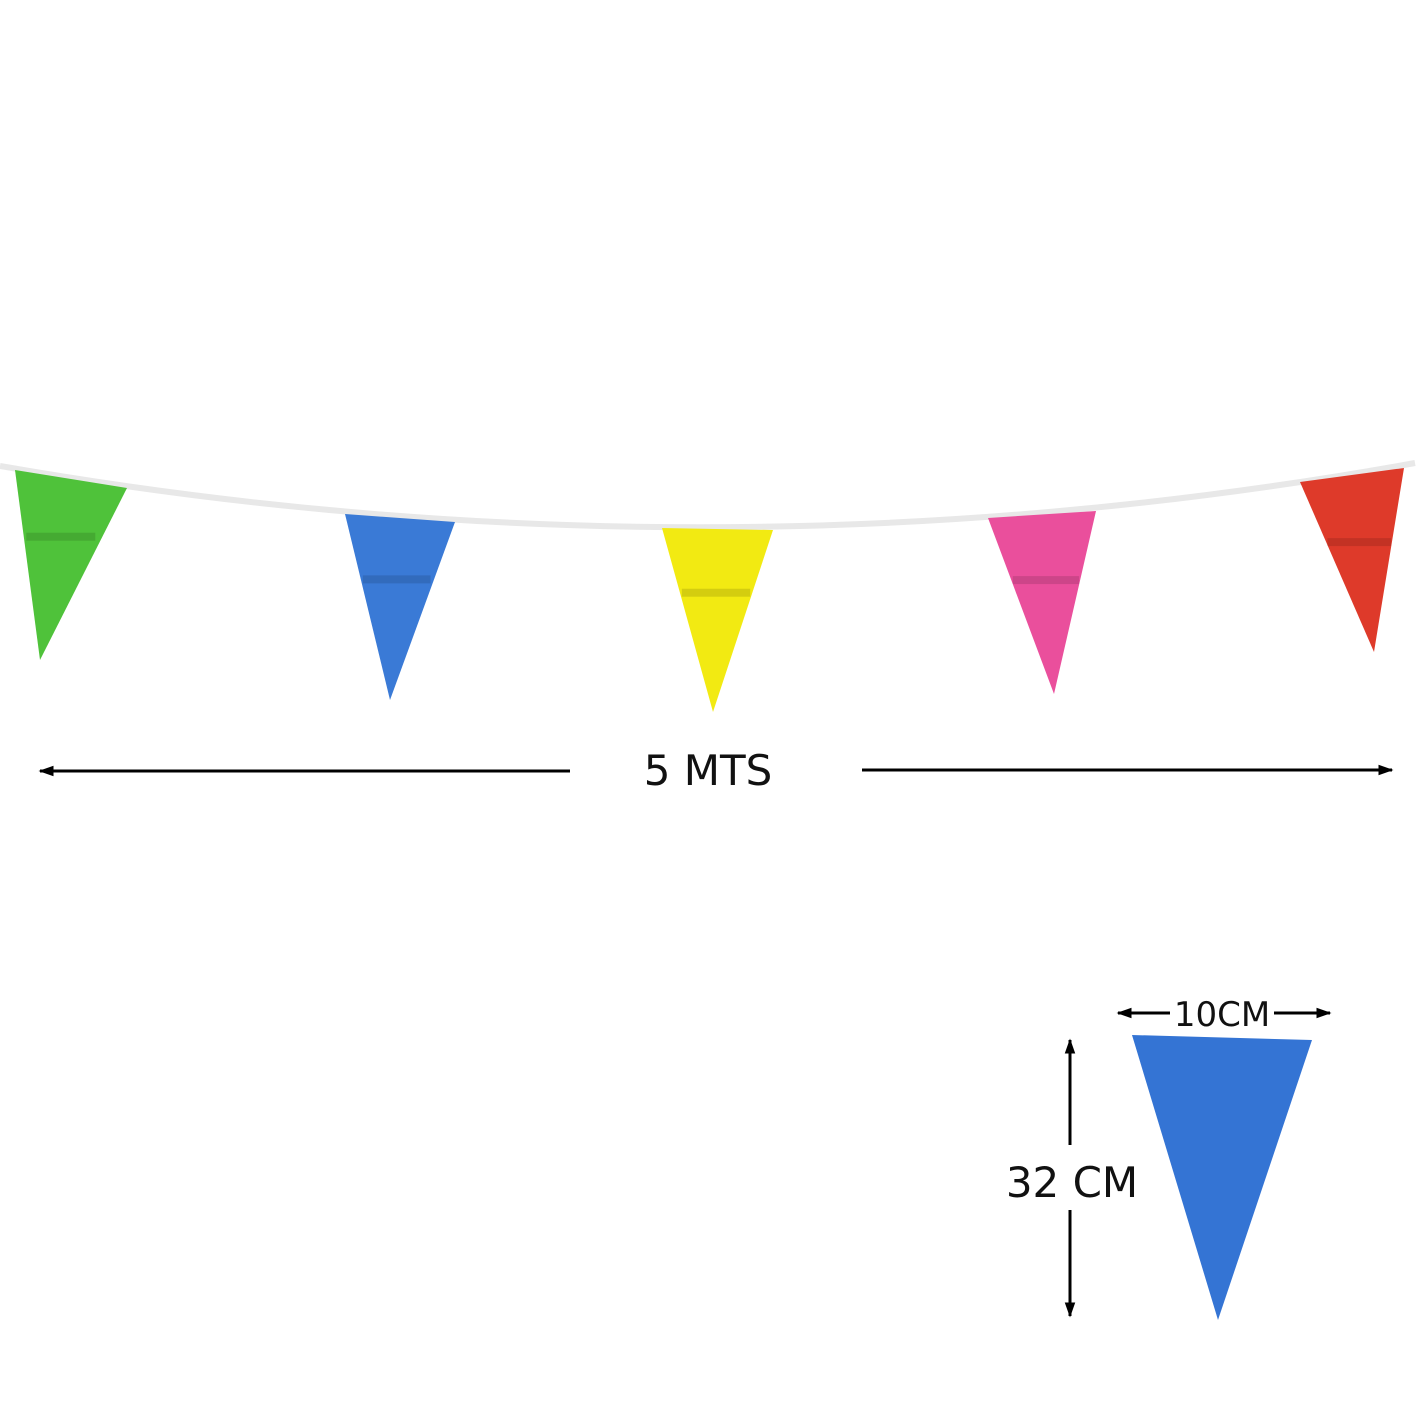 This screenshot has width=1417, height=1417. I want to click on pennant-flag-green, so click(71, 565).